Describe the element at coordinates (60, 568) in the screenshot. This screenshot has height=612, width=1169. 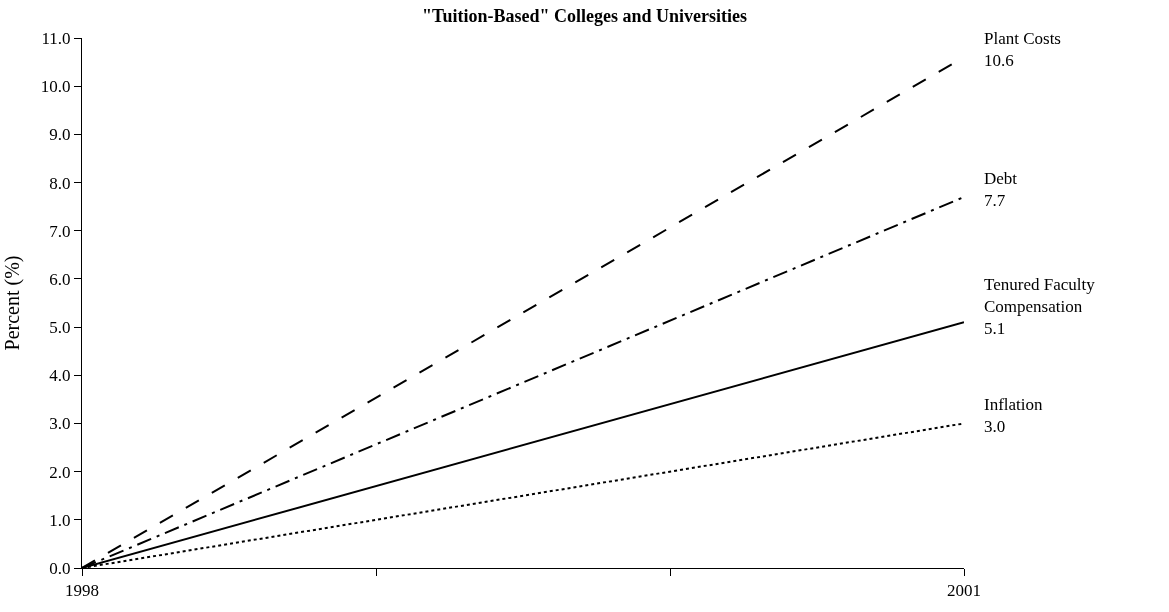
I see `y-tick-label: 0.0` at that location.